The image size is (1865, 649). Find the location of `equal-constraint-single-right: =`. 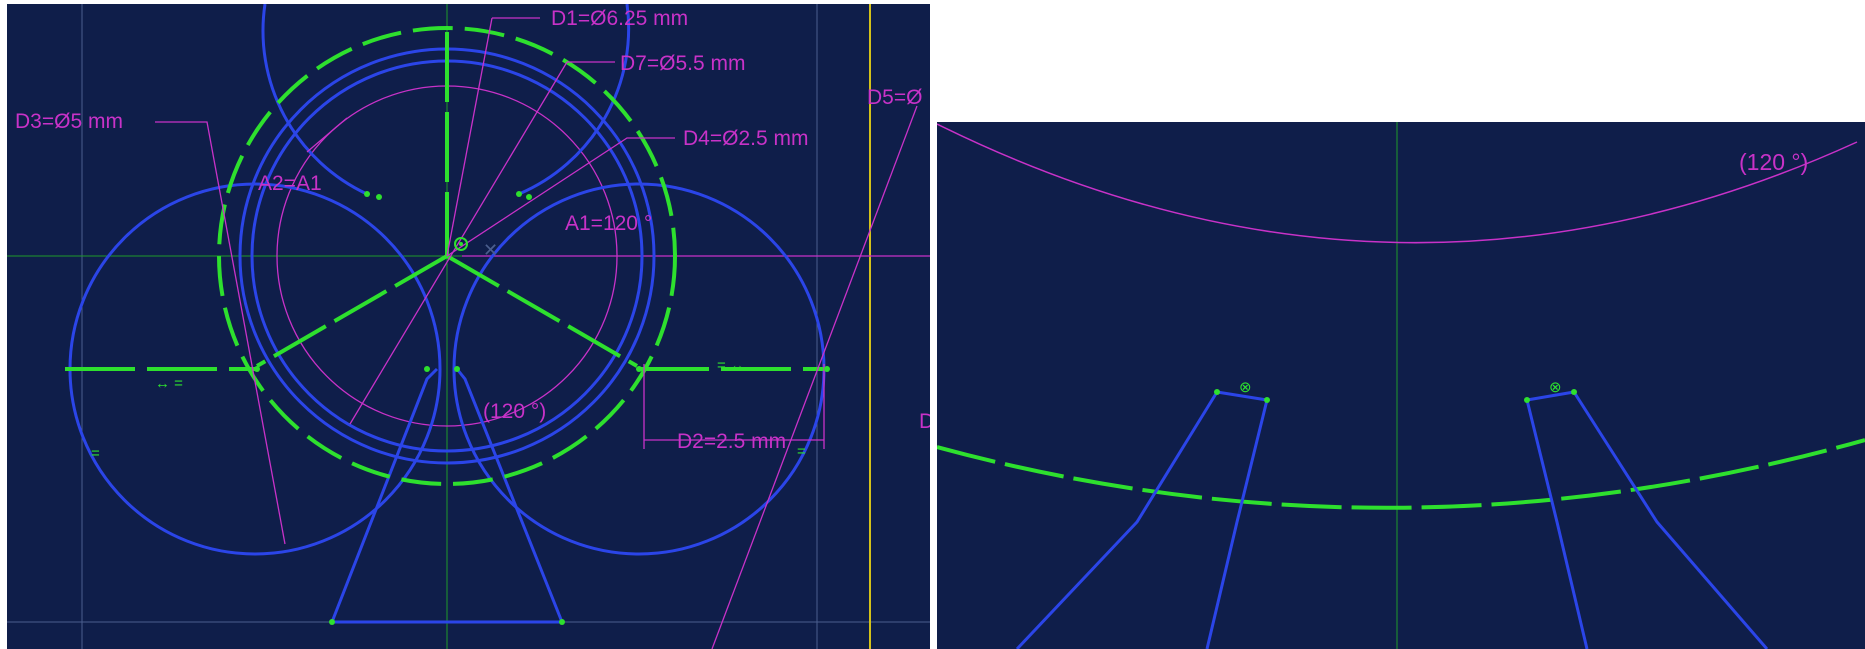

equal-constraint-single-right: = is located at coordinates (801, 451).